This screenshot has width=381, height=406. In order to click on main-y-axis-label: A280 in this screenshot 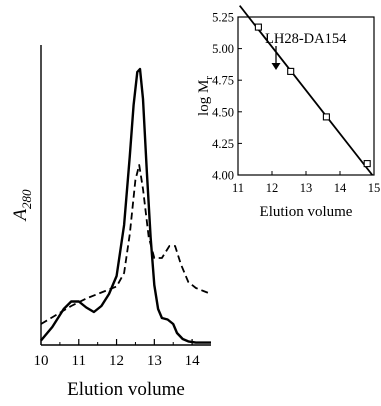, I will do `click(22, 206)`.